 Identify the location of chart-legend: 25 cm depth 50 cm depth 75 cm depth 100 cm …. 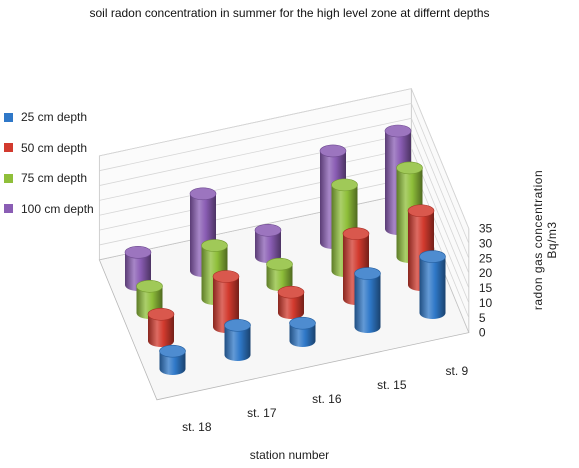
(49, 163).